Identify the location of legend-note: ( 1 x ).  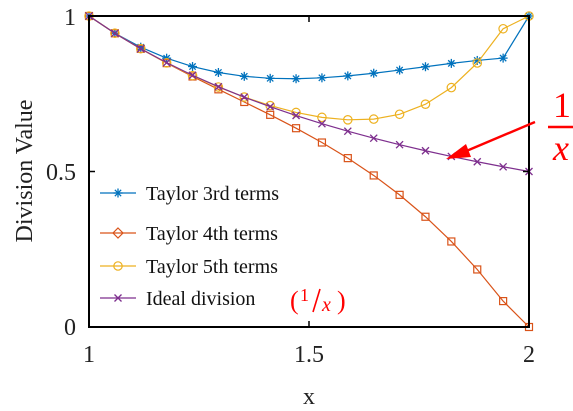
(318, 300).